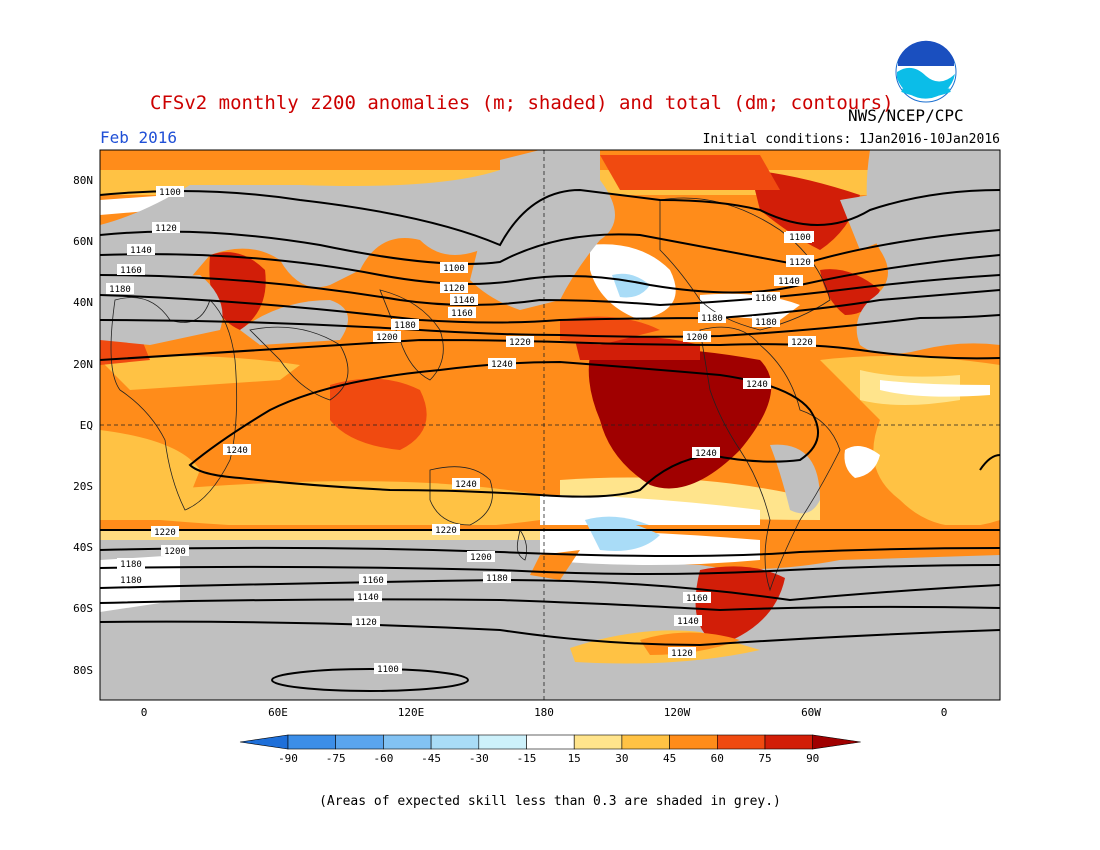 The width and height of the screenshot is (1100, 850). Describe the element at coordinates (83, 547) in the screenshot. I see `lat-label: 40S` at that location.